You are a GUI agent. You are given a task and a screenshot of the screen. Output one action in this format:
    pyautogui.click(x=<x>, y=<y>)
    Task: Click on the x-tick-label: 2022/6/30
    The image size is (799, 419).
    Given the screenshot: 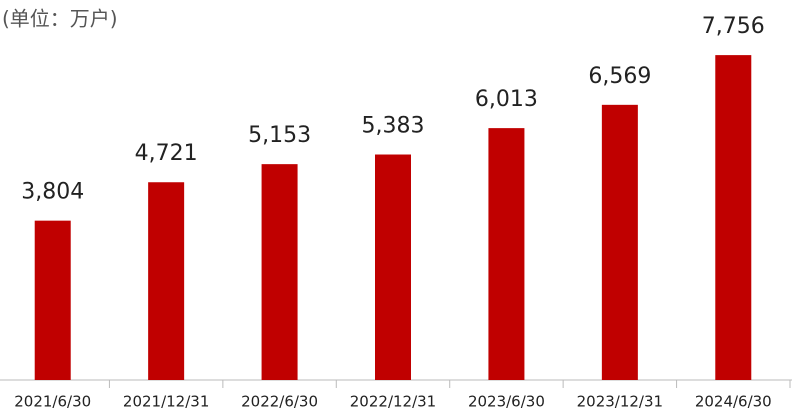 What is the action you would take?
    pyautogui.click(x=279, y=402)
    